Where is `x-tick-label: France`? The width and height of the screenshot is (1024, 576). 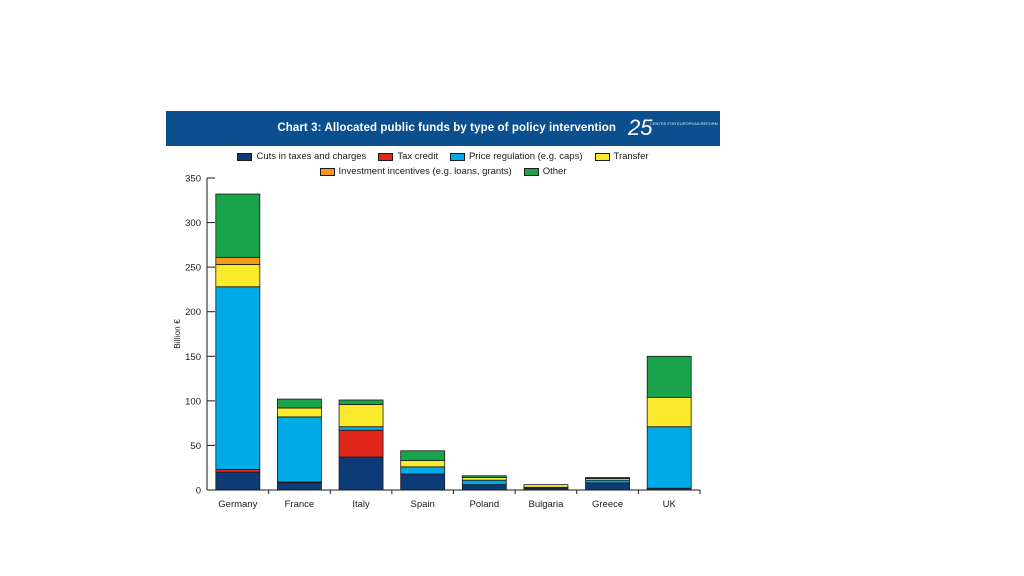
x-tick-label: France is located at coordinates (300, 504).